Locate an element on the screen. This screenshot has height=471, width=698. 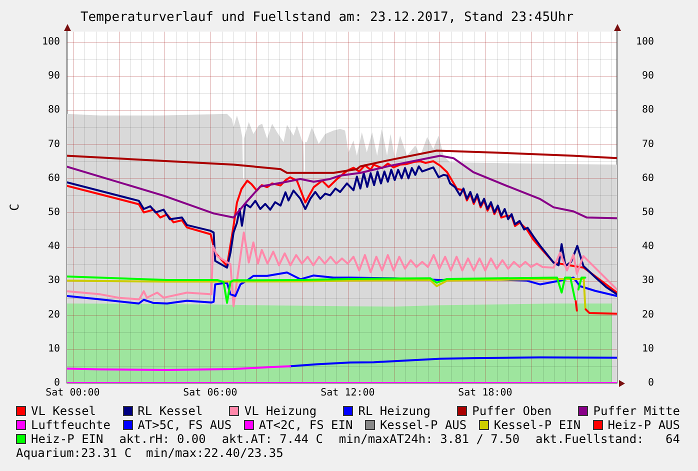
y-axis-title: C is located at coordinates (14, 207).